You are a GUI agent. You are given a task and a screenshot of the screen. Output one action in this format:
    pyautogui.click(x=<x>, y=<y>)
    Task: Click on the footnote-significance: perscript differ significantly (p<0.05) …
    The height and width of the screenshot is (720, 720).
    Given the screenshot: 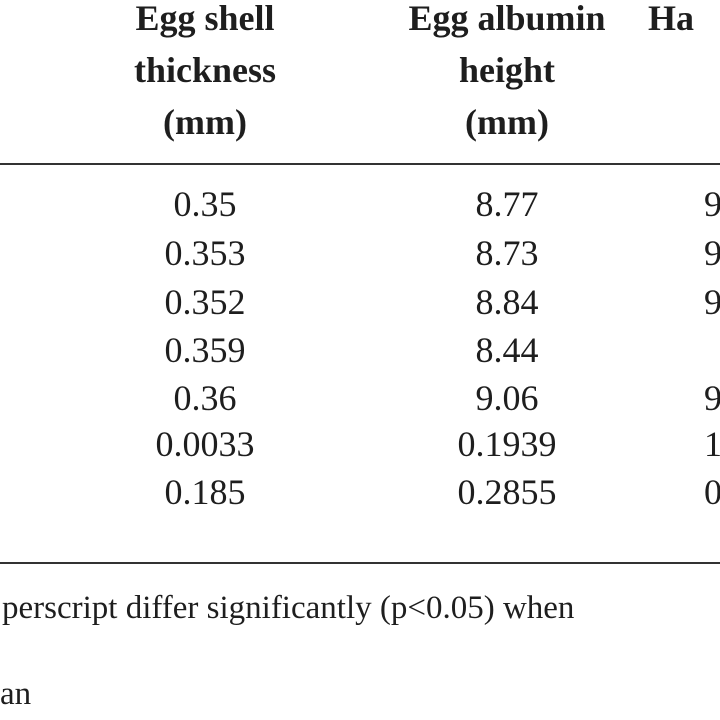 What is the action you would take?
    pyautogui.click(x=288, y=608)
    